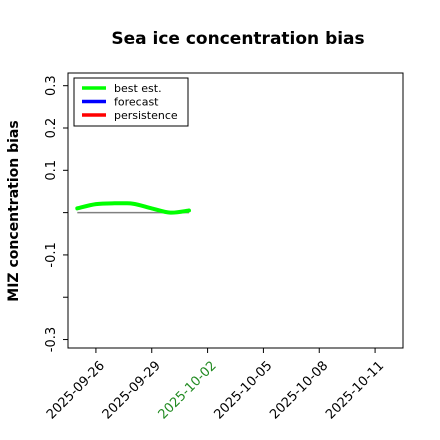  Describe the element at coordinates (14, 210) in the screenshot. I see `y-axis-label: MIZ concentration bias` at that location.